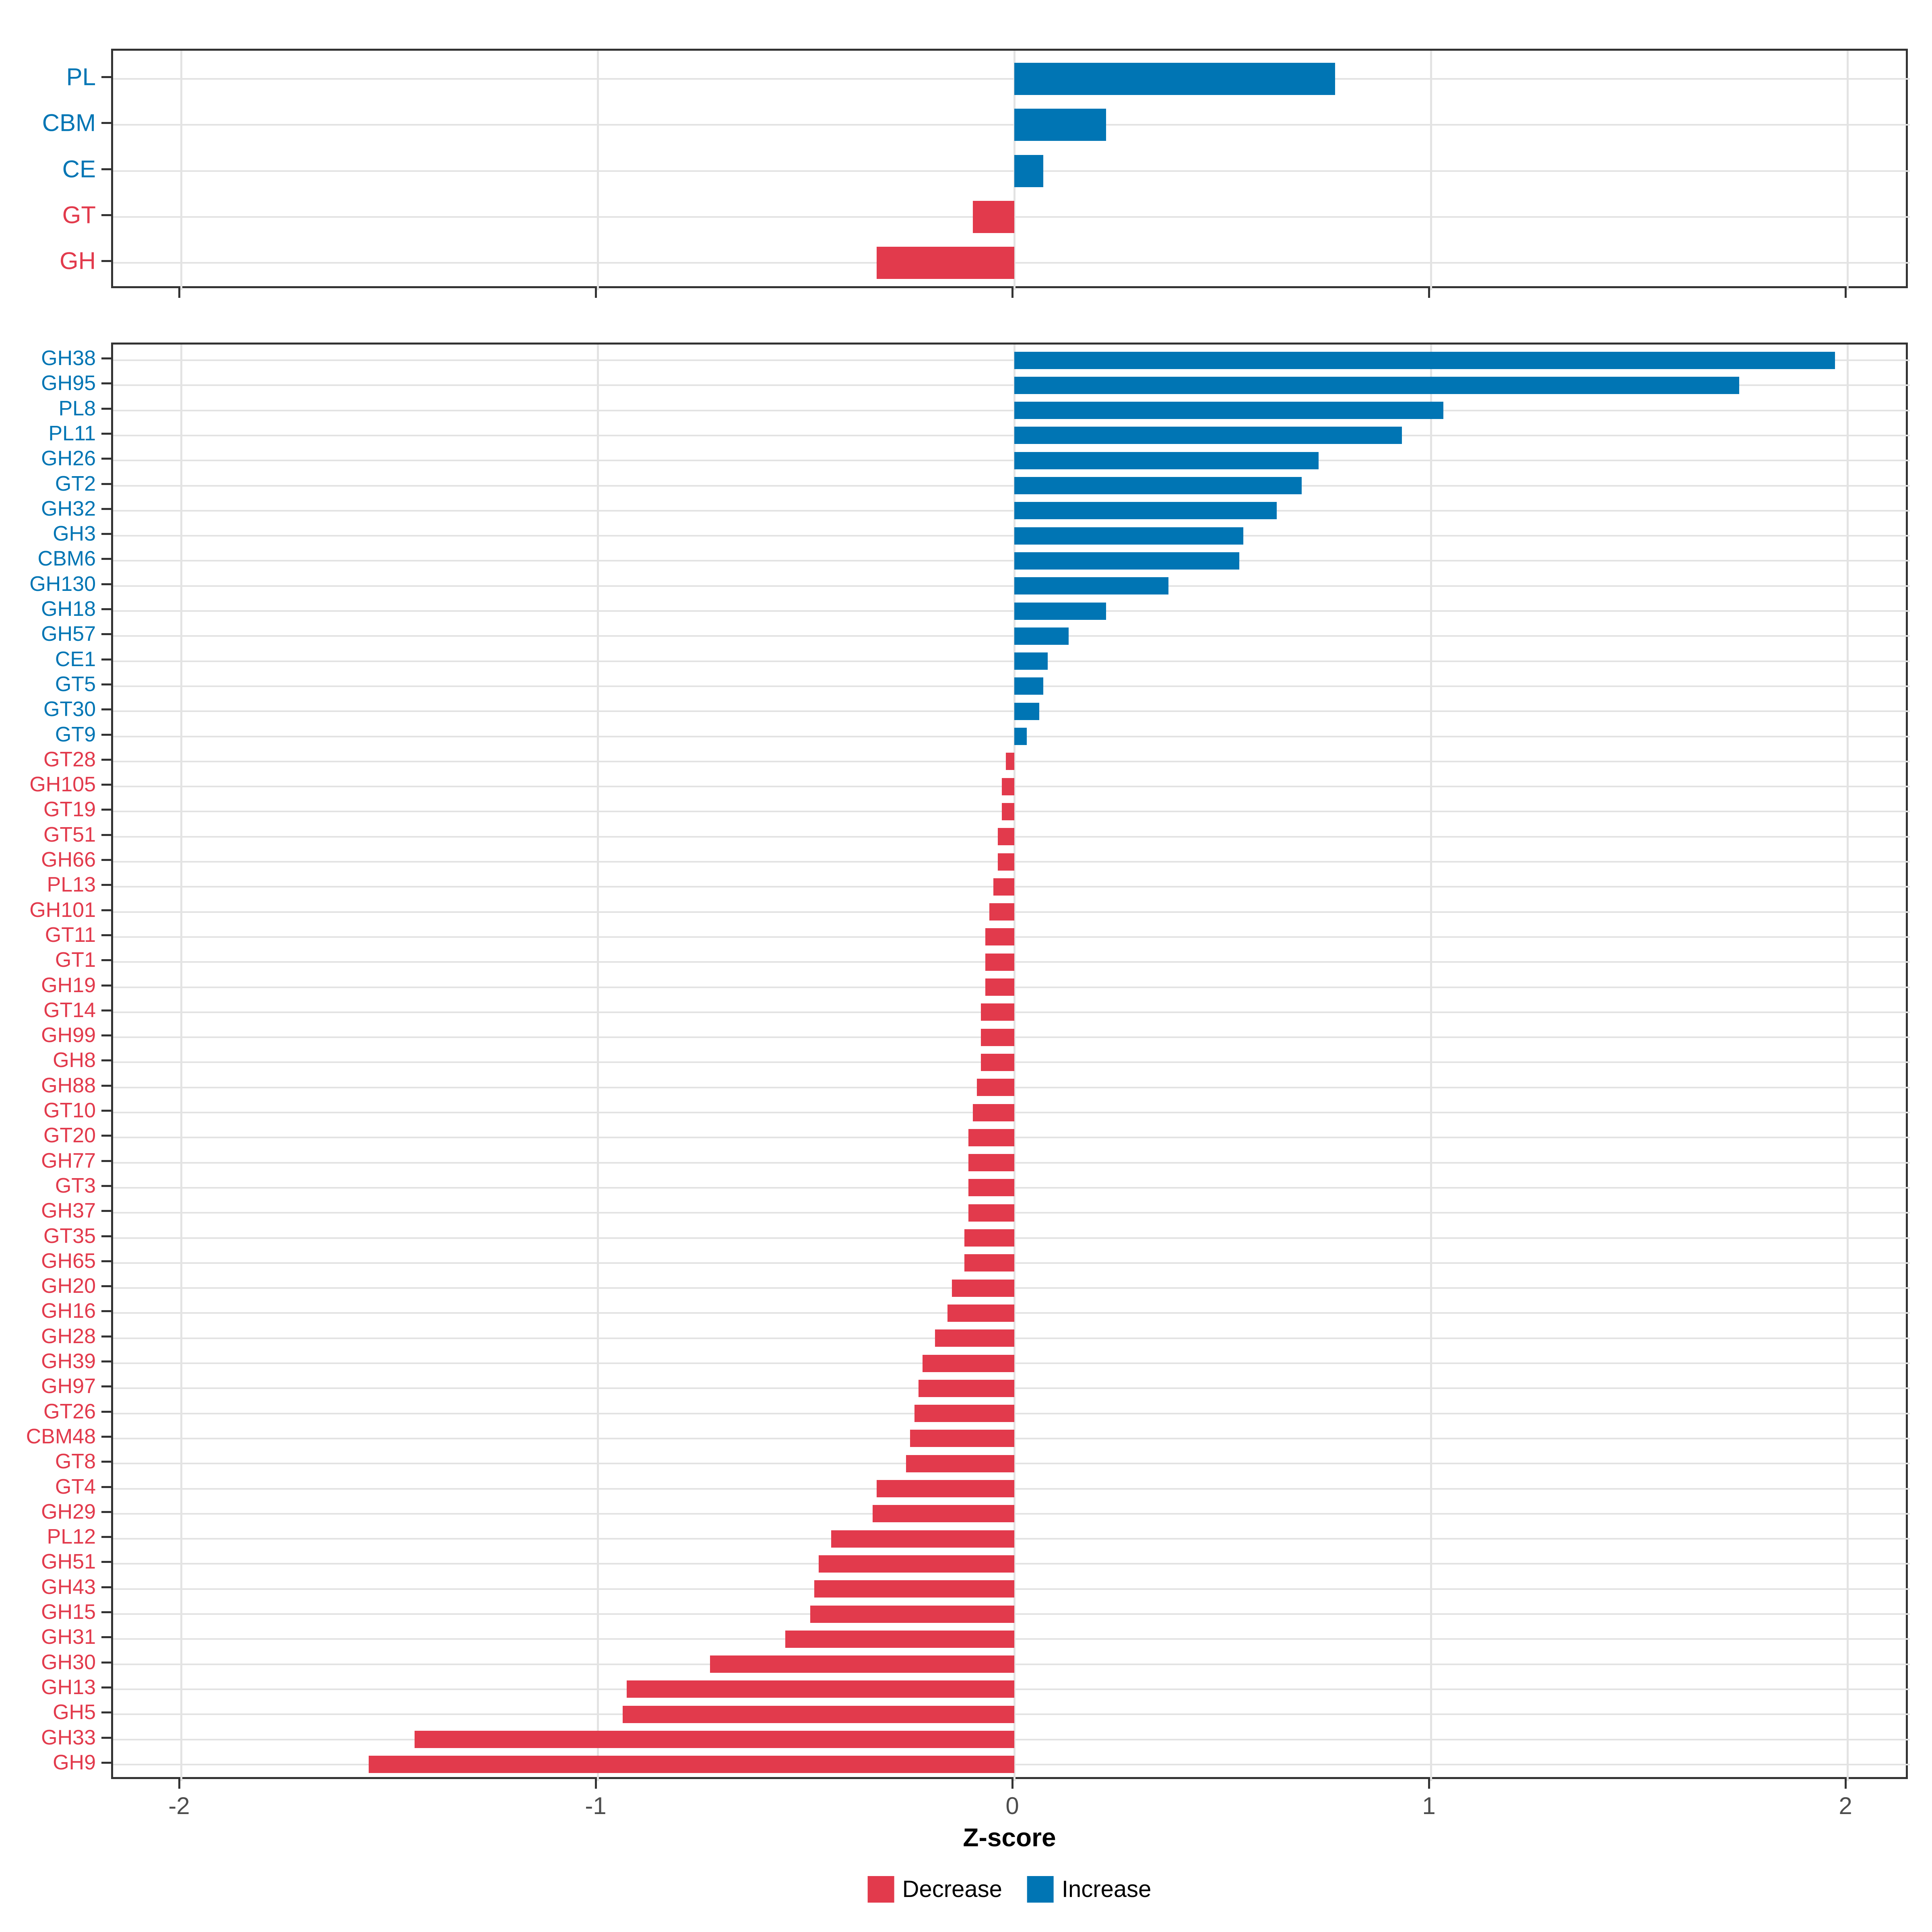  What do you see at coordinates (962, 1438) in the screenshot?
I see `bar-cbm48` at bounding box center [962, 1438].